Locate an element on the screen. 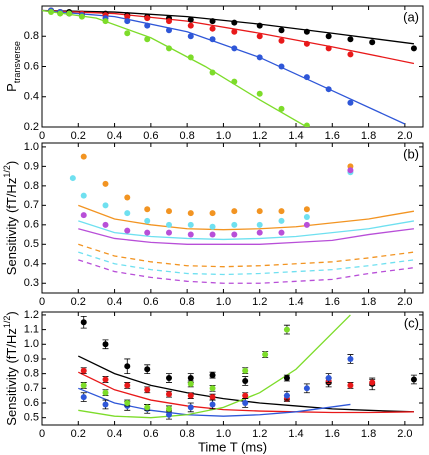 This screenshot has height=455, width=429. y-axis-label: Ptransverse is located at coordinates (13, 66).